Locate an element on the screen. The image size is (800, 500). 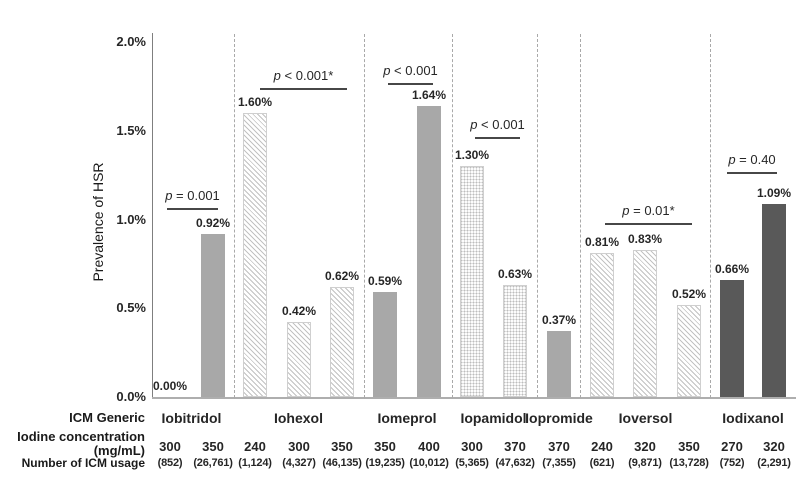
row-header-icm-generic: ICM Generic is located at coordinates (107, 417).